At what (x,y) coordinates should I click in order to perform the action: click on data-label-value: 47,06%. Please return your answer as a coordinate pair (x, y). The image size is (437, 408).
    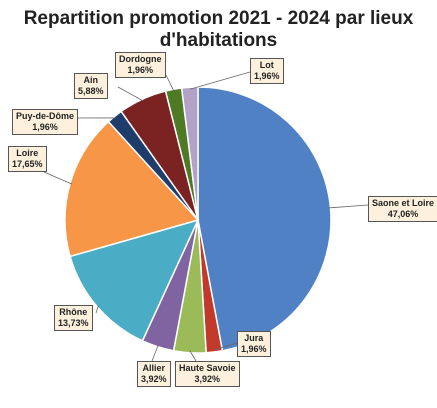
    Looking at the image, I should click on (403, 214).